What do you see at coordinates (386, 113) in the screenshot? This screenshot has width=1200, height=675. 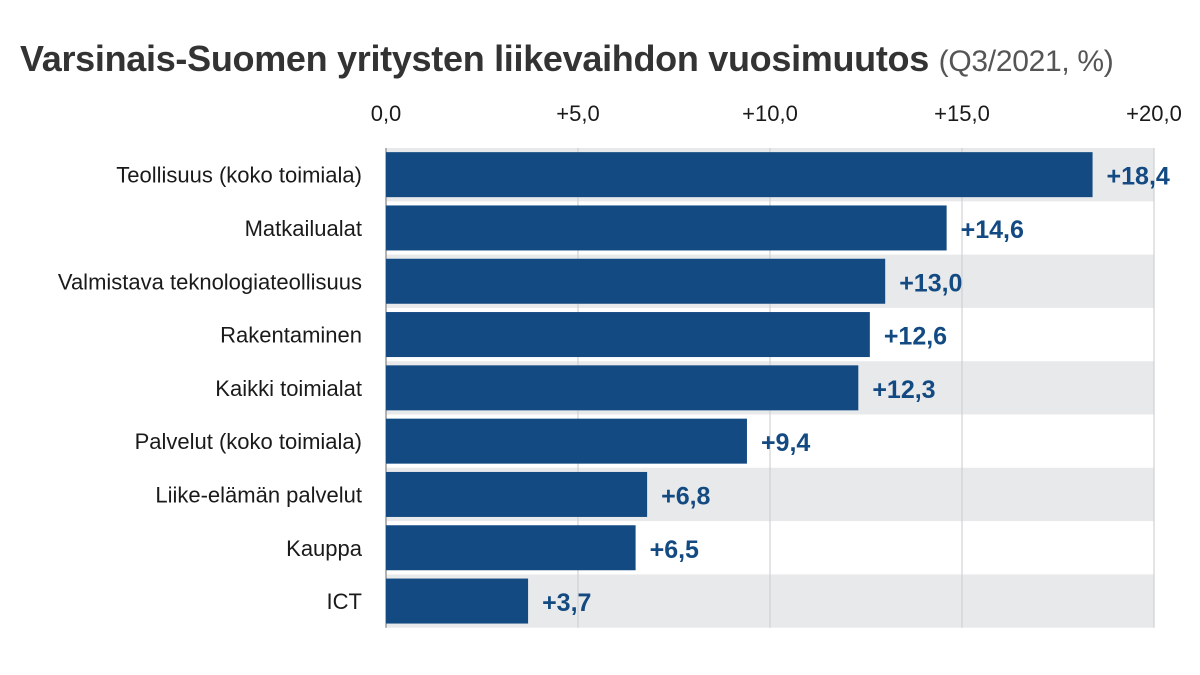 I see `x-tick-label: 0,0` at bounding box center [386, 113].